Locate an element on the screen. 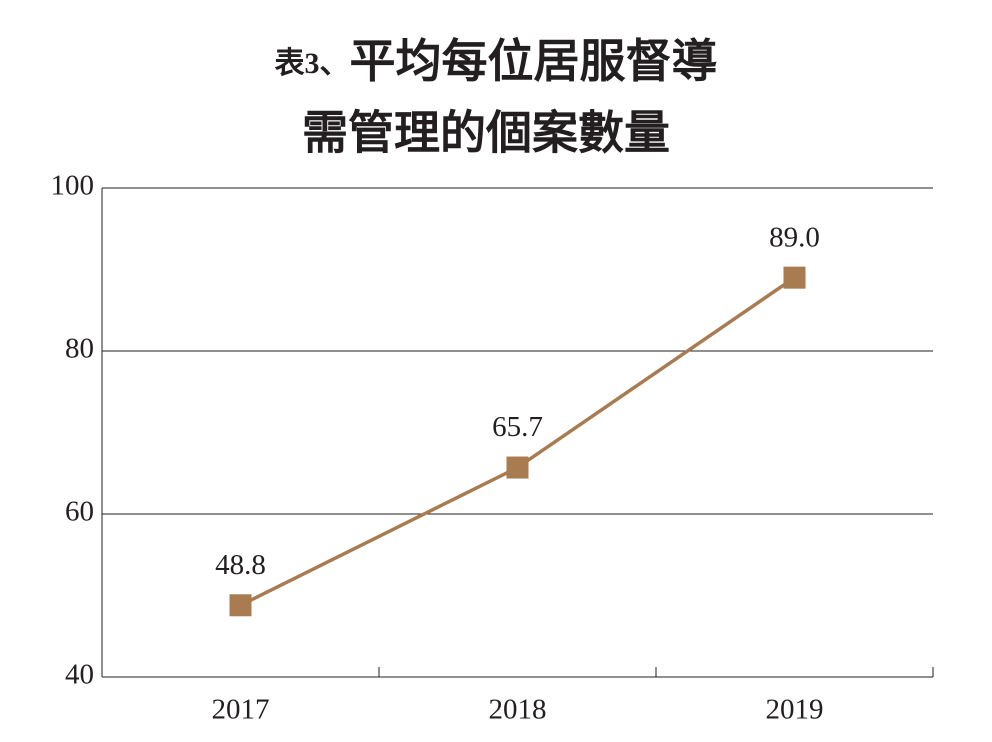 The width and height of the screenshot is (992, 742). x-tick-label: 2018 is located at coordinates (518, 710).